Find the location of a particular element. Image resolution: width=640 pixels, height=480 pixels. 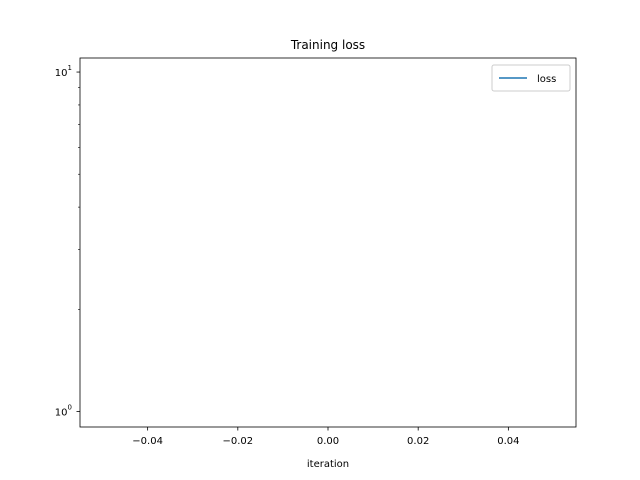

x-tick-label: 0.02 is located at coordinates (418, 441).